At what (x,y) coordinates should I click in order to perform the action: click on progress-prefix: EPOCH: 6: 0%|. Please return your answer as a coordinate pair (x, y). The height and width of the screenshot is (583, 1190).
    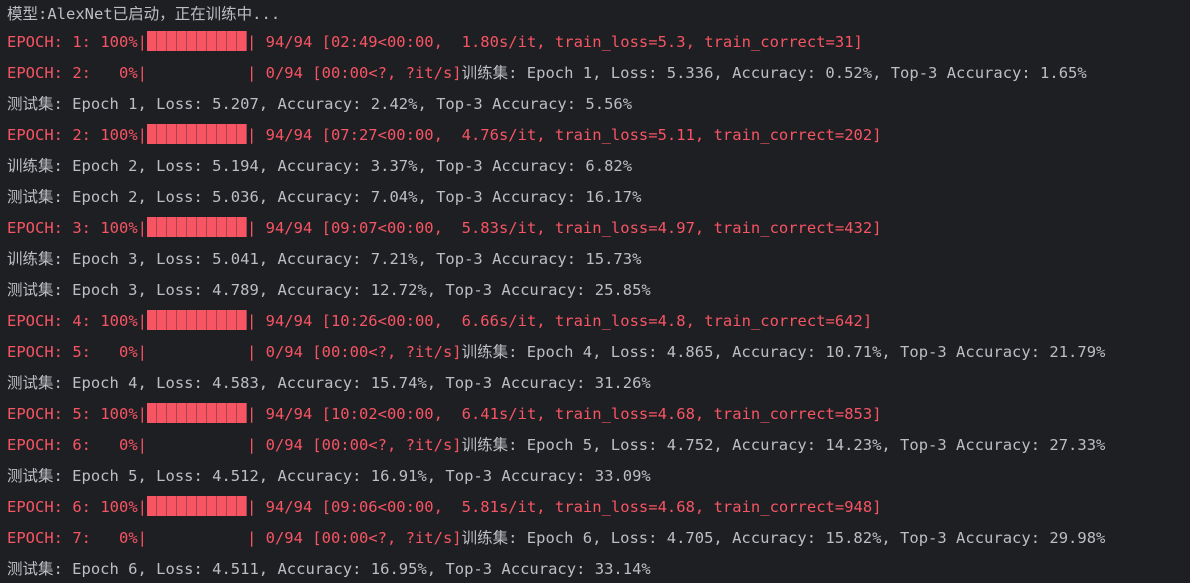
    Looking at the image, I should click on (77, 445).